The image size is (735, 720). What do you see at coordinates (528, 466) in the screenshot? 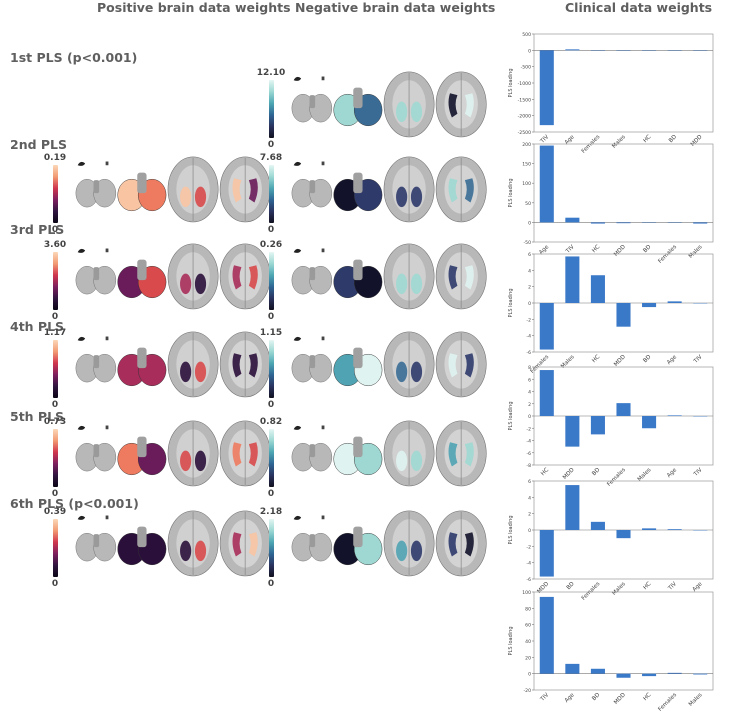
I see `y-tick-label: -8` at bounding box center [528, 466].